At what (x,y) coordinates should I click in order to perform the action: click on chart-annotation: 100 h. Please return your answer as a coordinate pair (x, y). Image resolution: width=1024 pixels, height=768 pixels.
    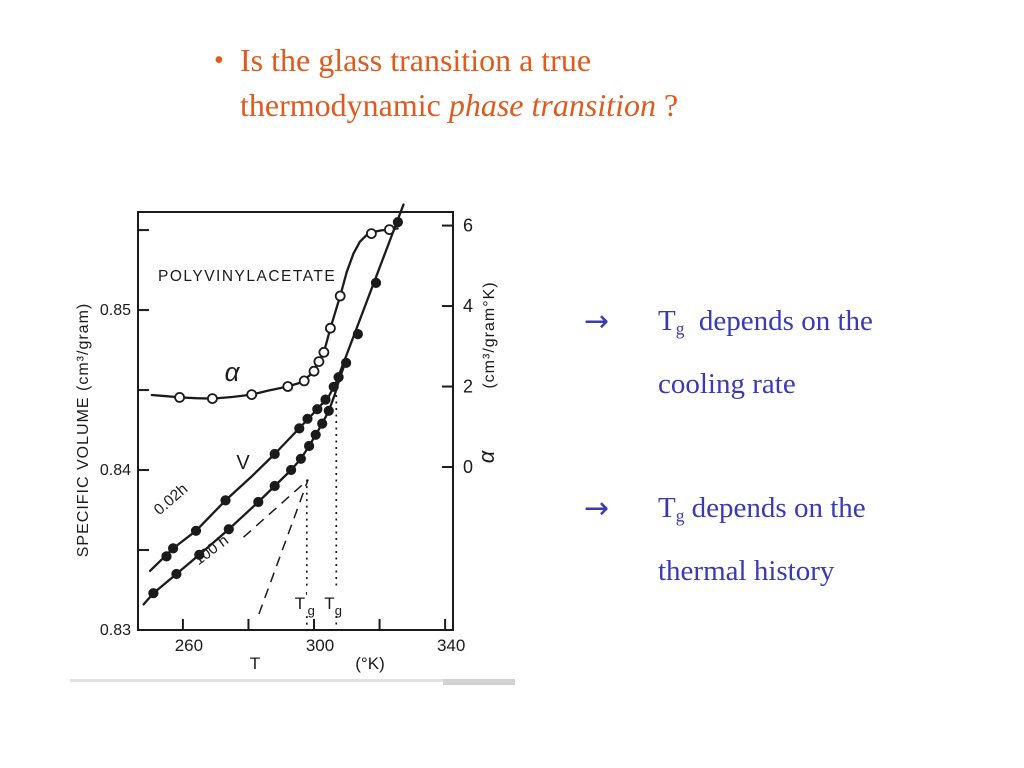
    Looking at the image, I should click on (211, 550).